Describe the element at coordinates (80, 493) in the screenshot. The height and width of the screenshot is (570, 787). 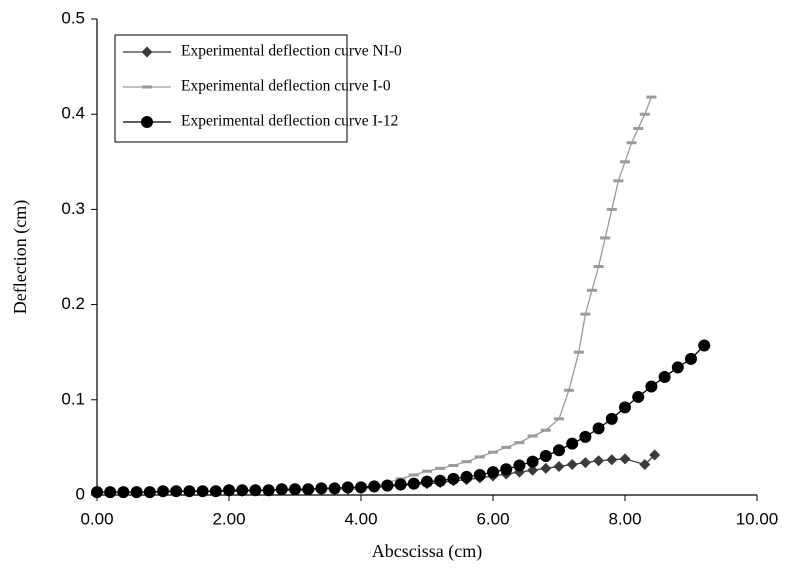
I see `y-tick-label: 0` at that location.